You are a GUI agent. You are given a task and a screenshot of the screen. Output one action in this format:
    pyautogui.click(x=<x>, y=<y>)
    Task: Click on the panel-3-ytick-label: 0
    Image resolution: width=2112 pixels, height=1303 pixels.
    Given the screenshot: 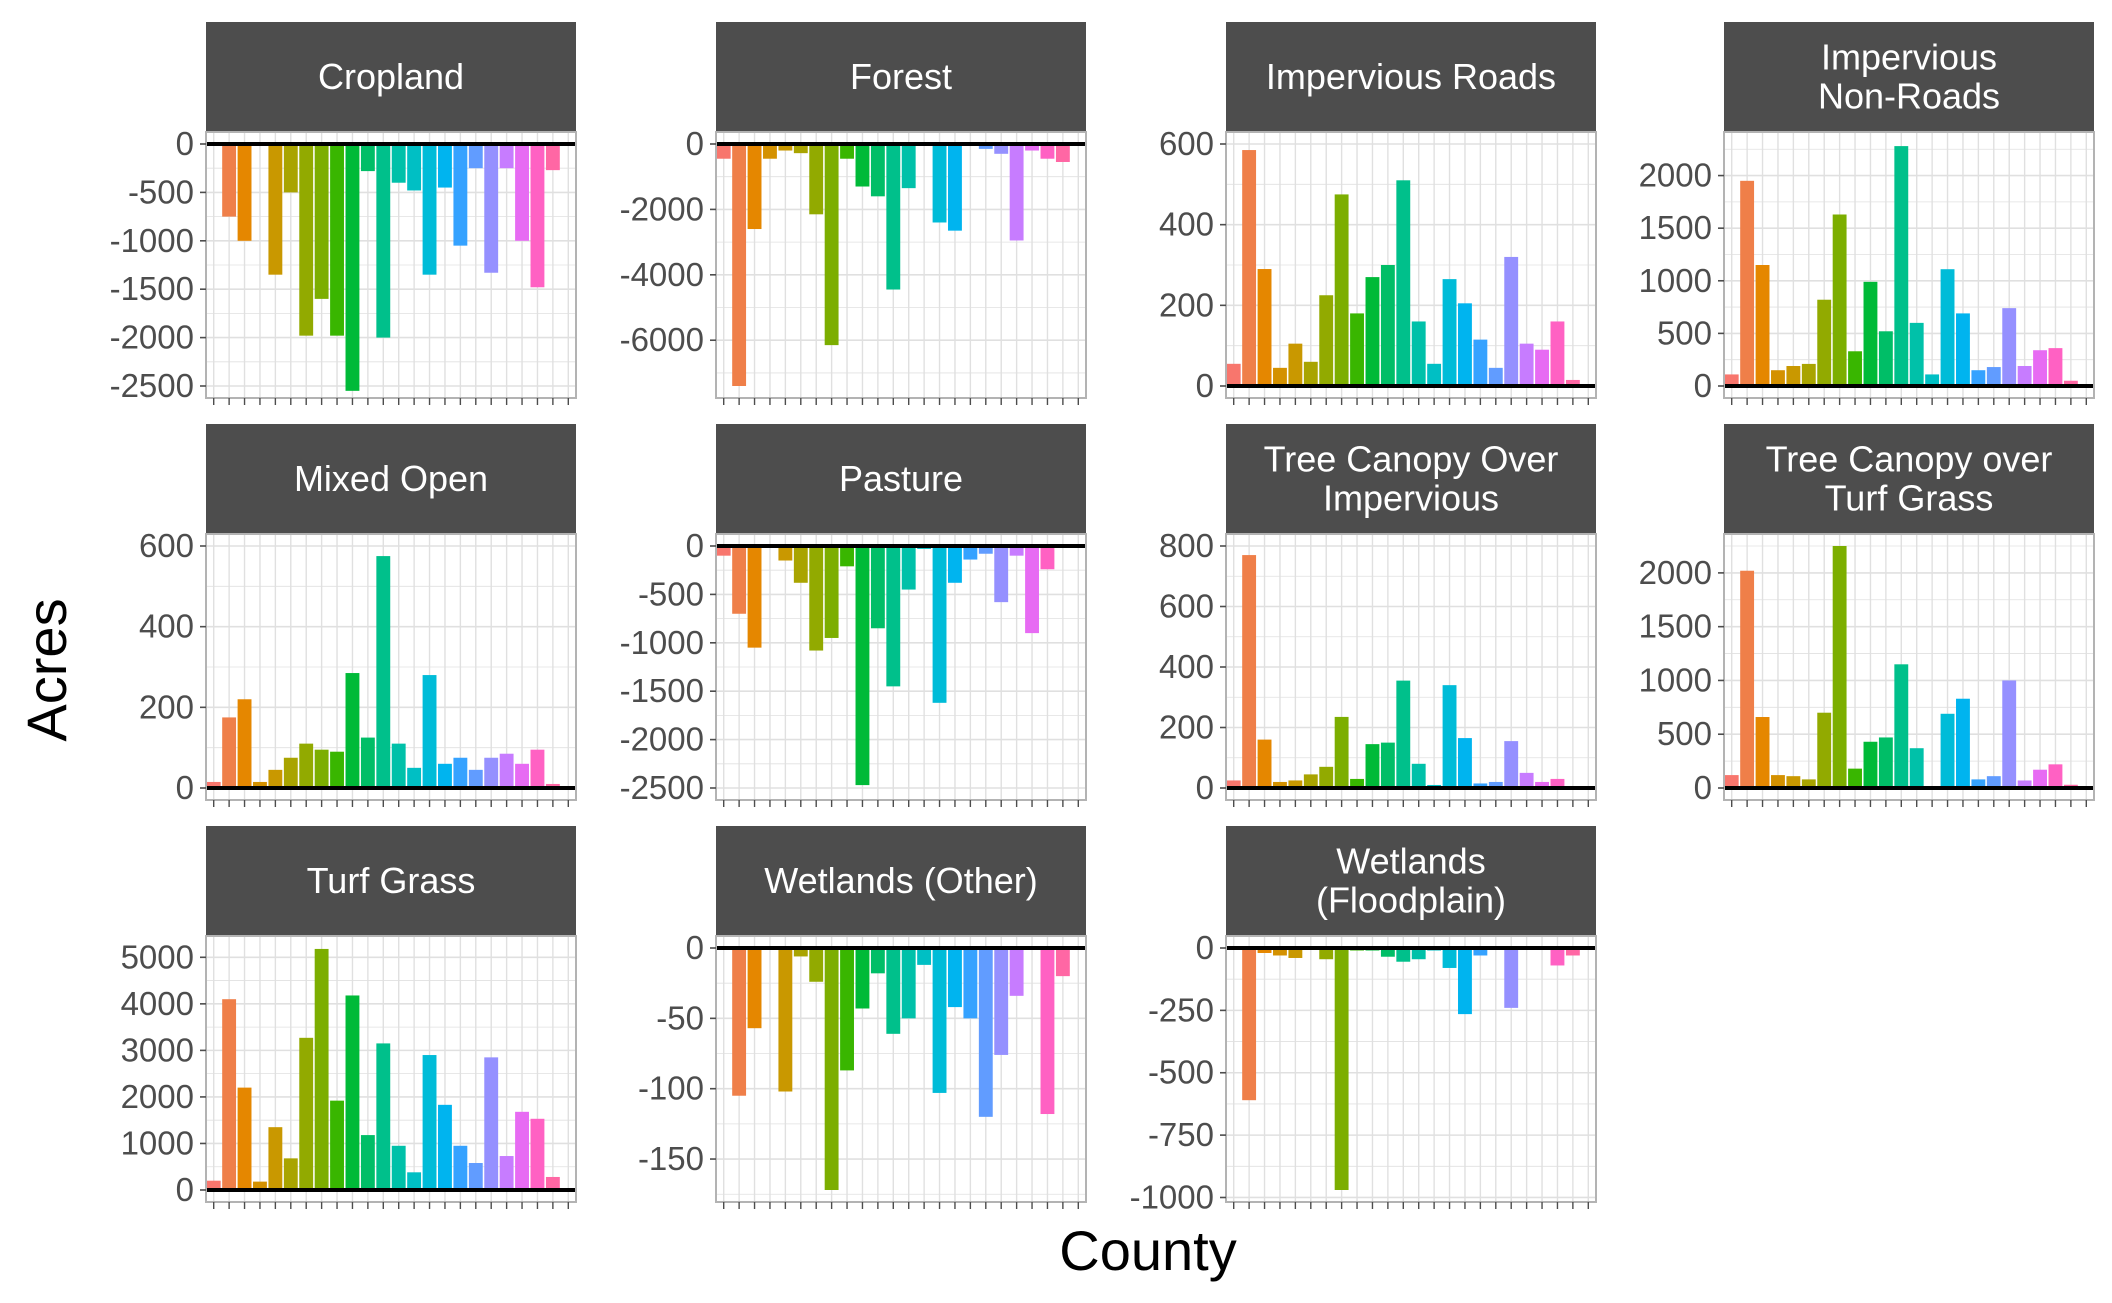 What is the action you would take?
    pyautogui.click(x=1205, y=385)
    